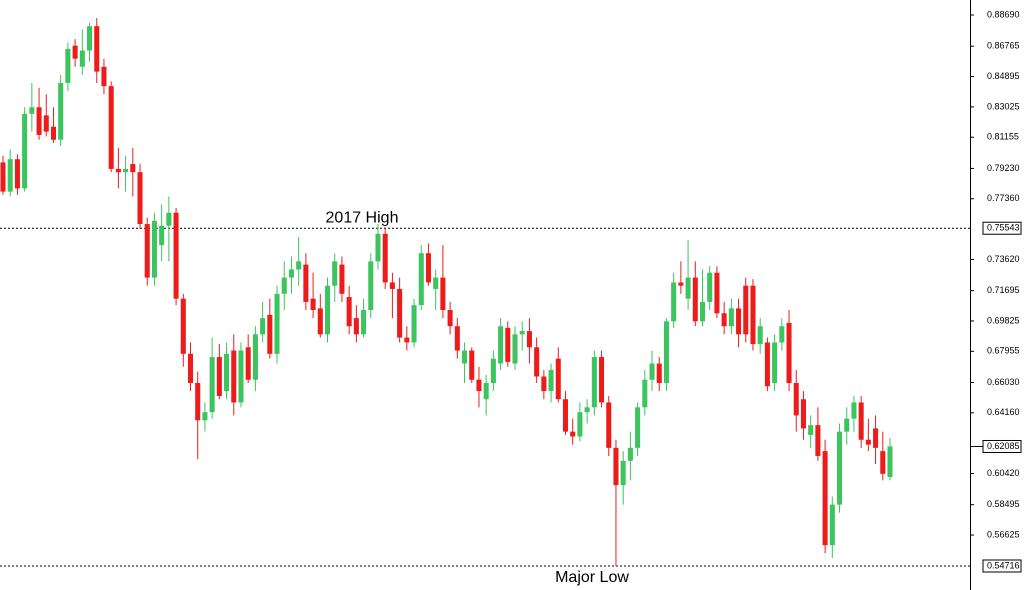 The width and height of the screenshot is (1024, 590). I want to click on y-tick-label: 0.73620, so click(1003, 259).